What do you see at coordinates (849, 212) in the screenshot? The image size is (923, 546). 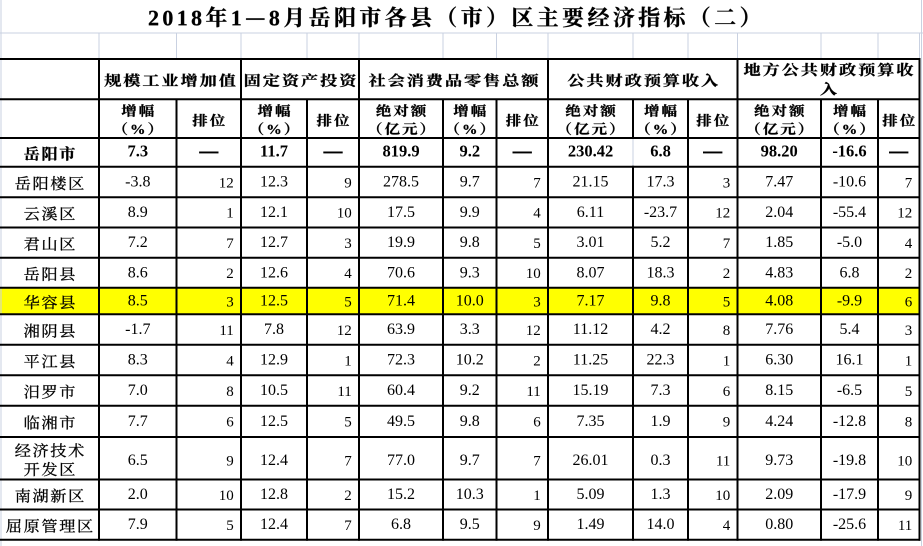 I see `svg-text: -55.4` at bounding box center [849, 212].